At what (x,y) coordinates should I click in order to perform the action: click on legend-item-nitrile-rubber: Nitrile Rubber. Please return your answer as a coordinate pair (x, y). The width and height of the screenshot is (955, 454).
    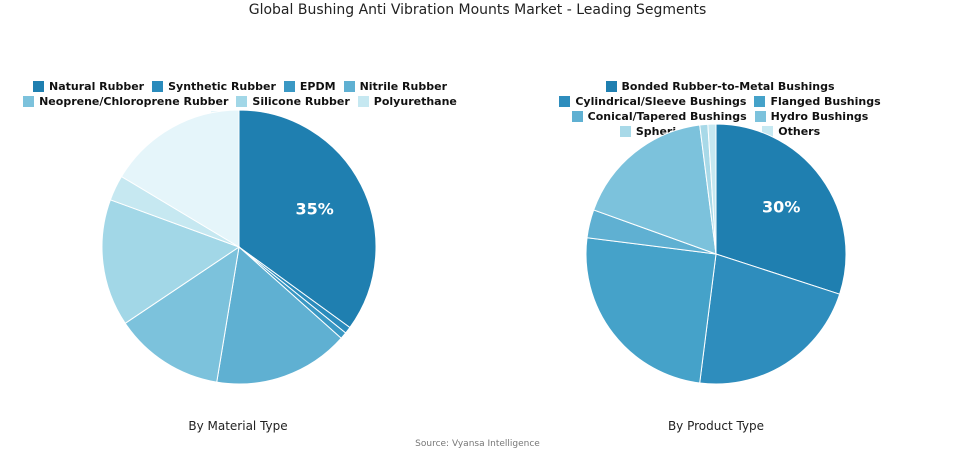
    Looking at the image, I should click on (395, 86).